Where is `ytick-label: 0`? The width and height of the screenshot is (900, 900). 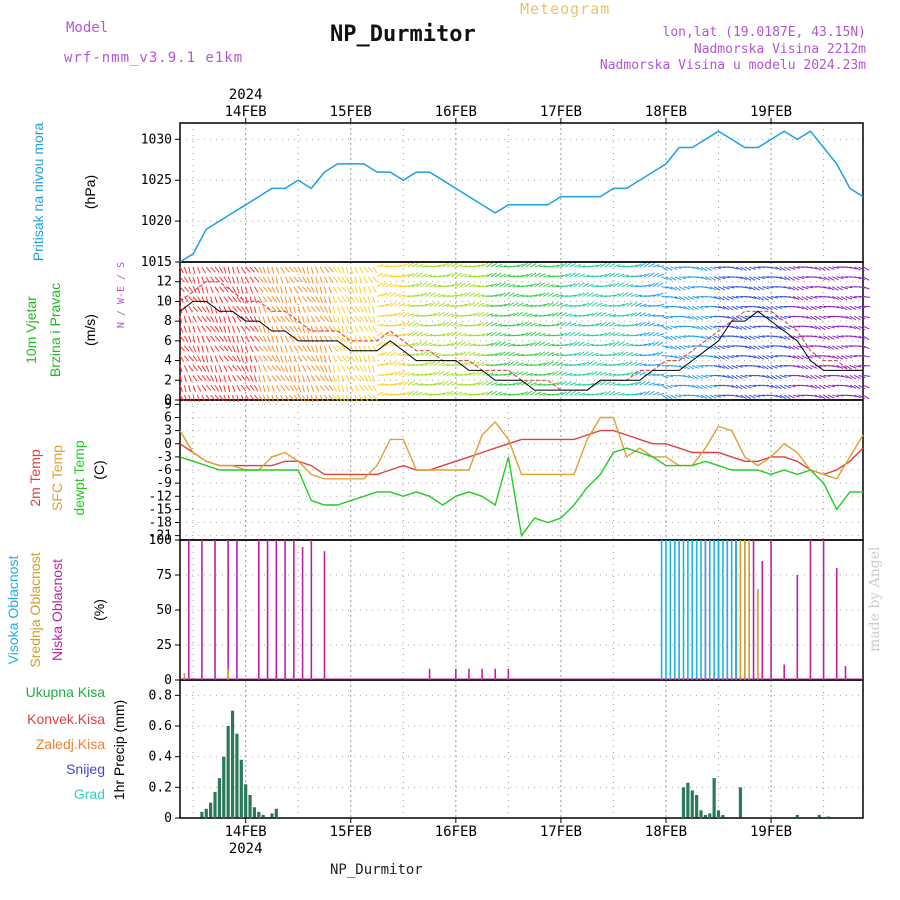
ytick-label: 0 is located at coordinates (168, 444).